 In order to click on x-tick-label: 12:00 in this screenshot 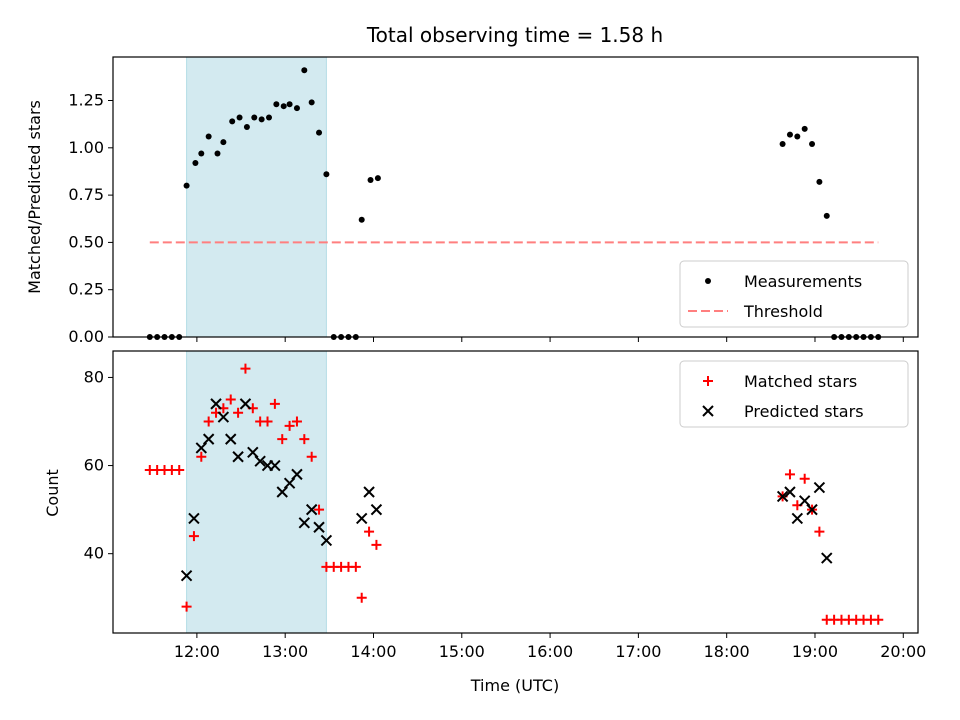, I will do `click(197, 651)`.